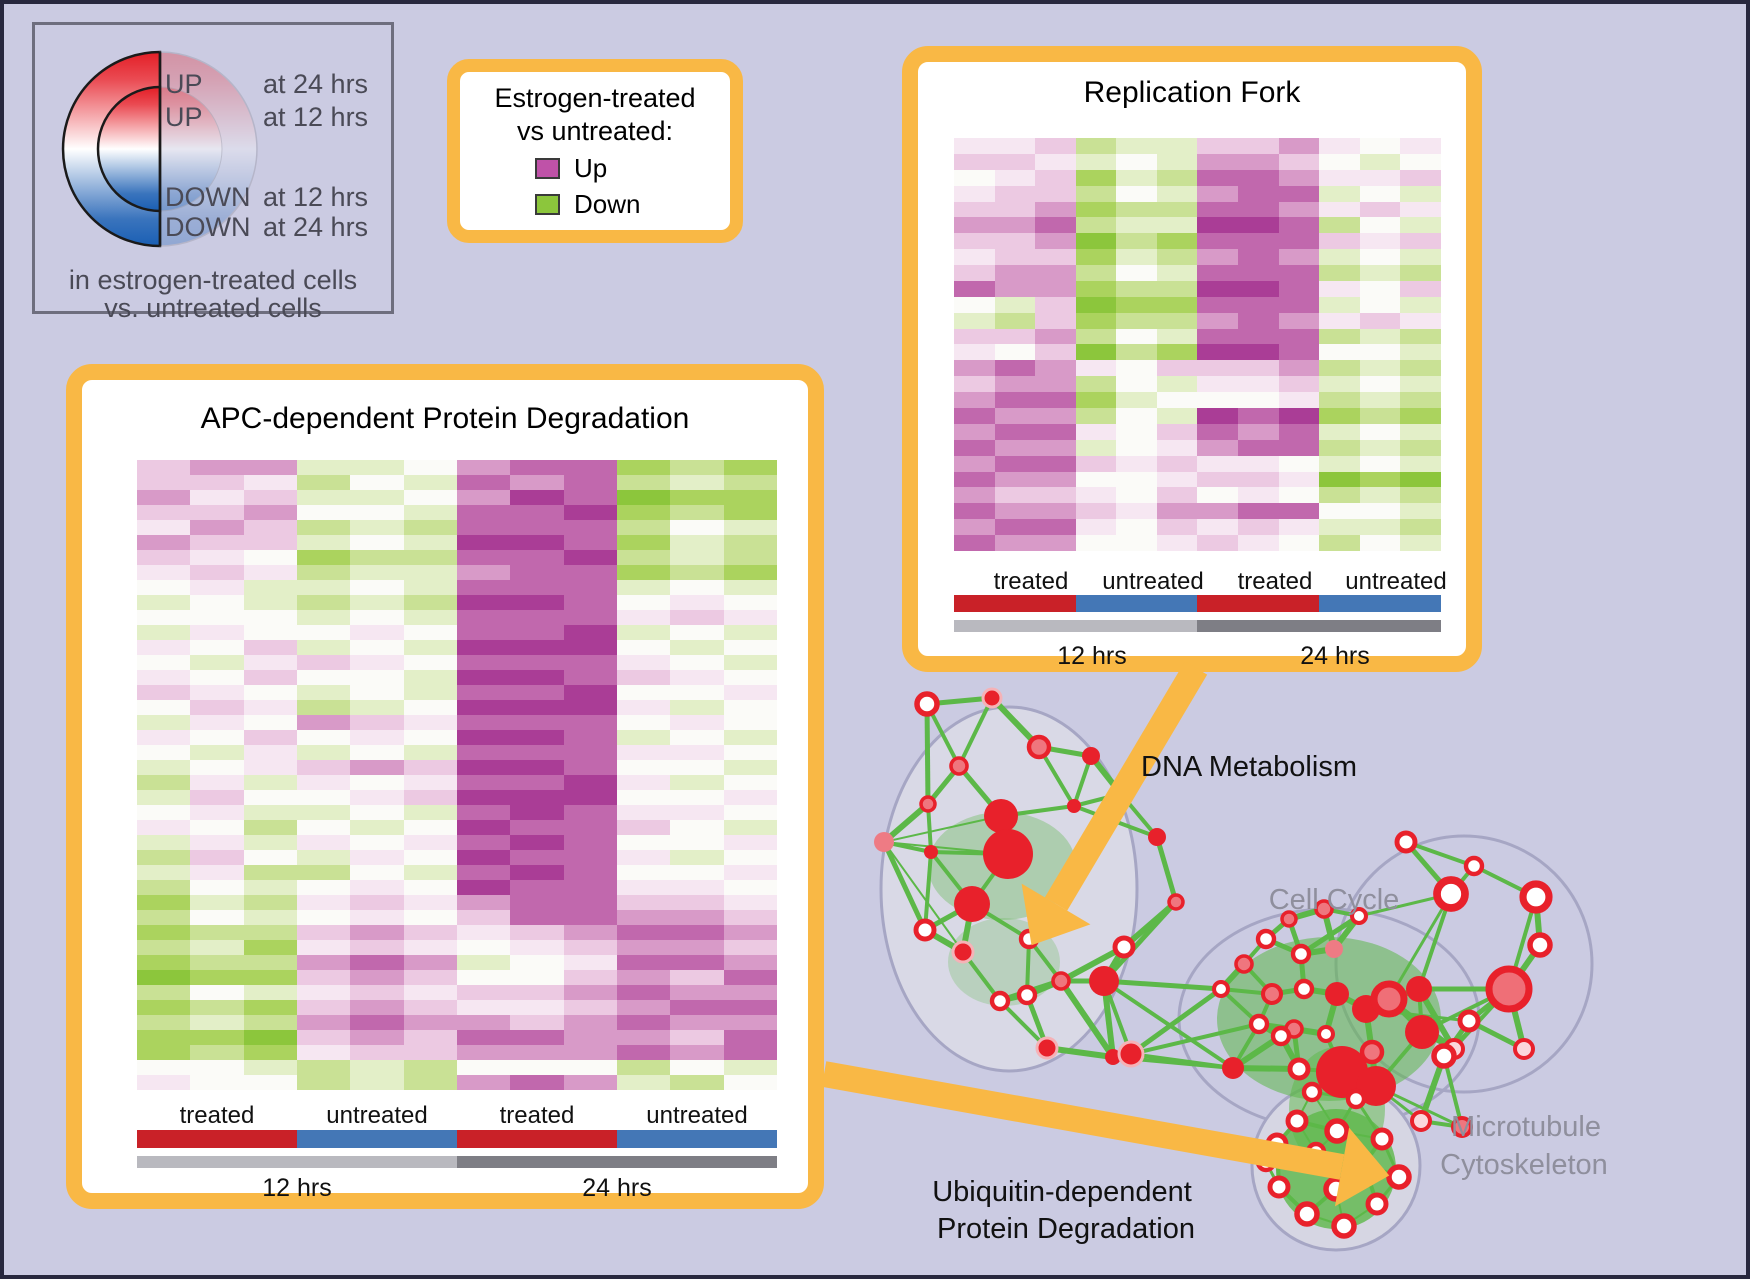 Image resolution: width=1750 pixels, height=1279 pixels. Describe the element at coordinates (445, 418) in the screenshot. I see `apc-title: APC-dependent Protein Degradation` at that location.